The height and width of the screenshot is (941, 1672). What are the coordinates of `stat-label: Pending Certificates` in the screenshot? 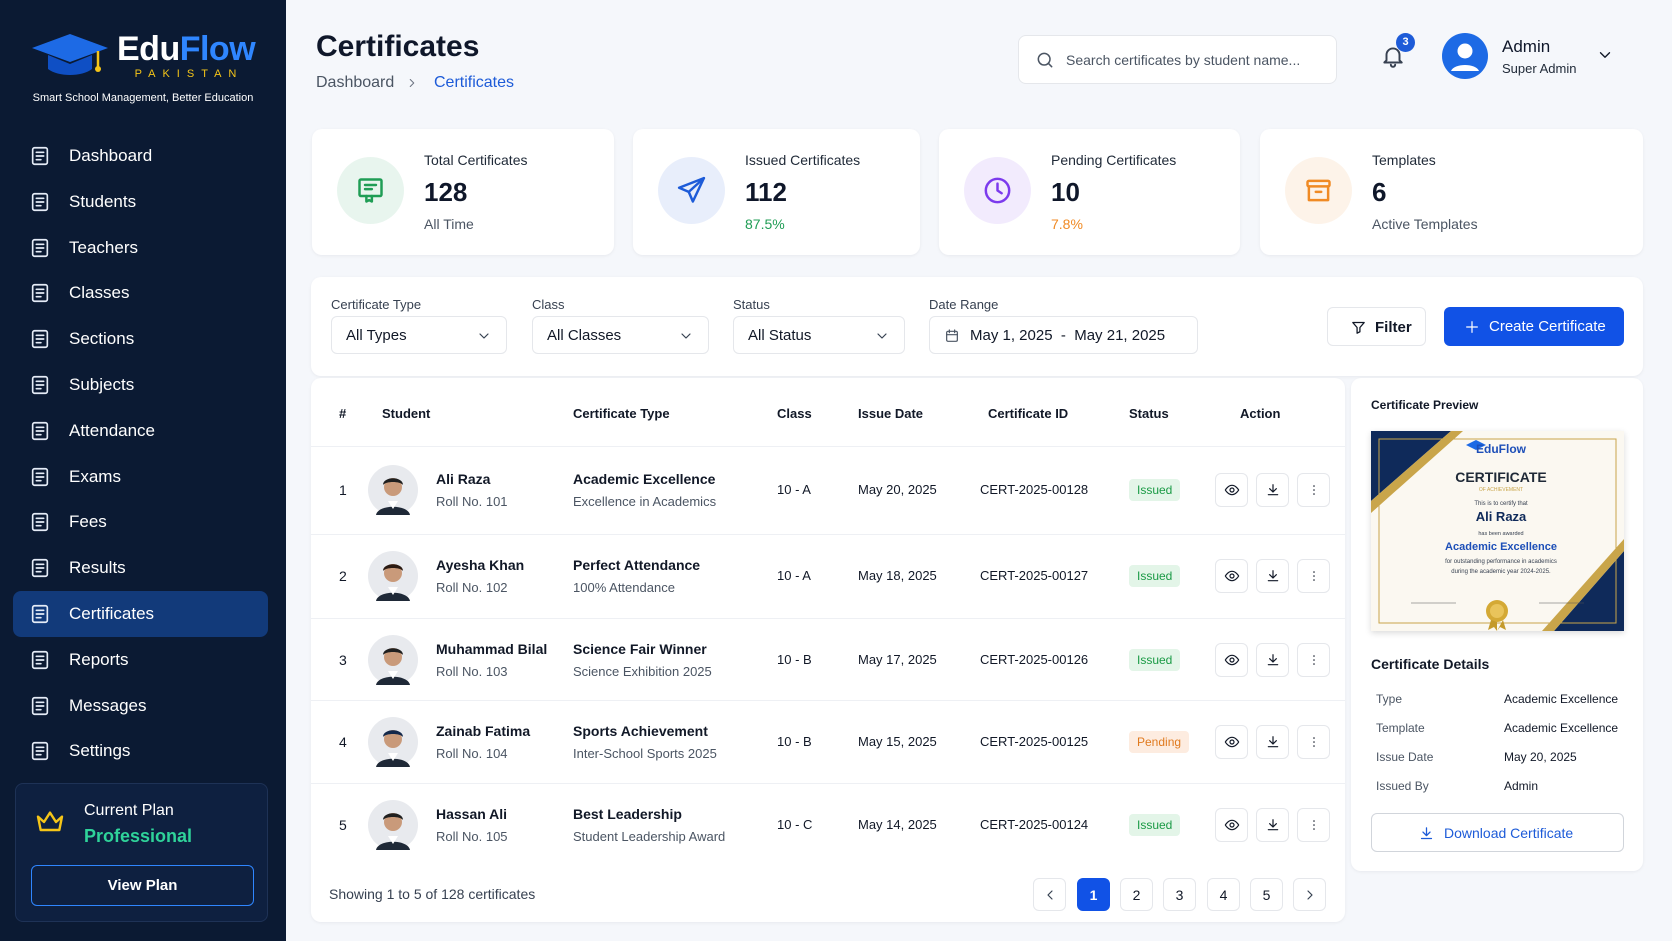 It's located at (1114, 160).